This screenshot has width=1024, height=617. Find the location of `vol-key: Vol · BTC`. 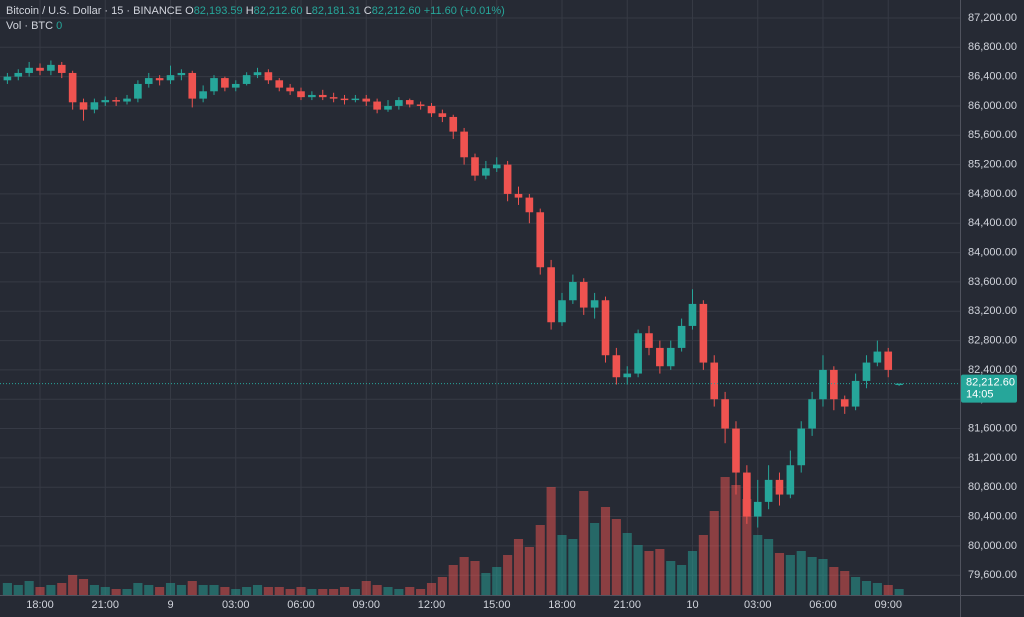

vol-key: Vol · BTC is located at coordinates (30, 26).